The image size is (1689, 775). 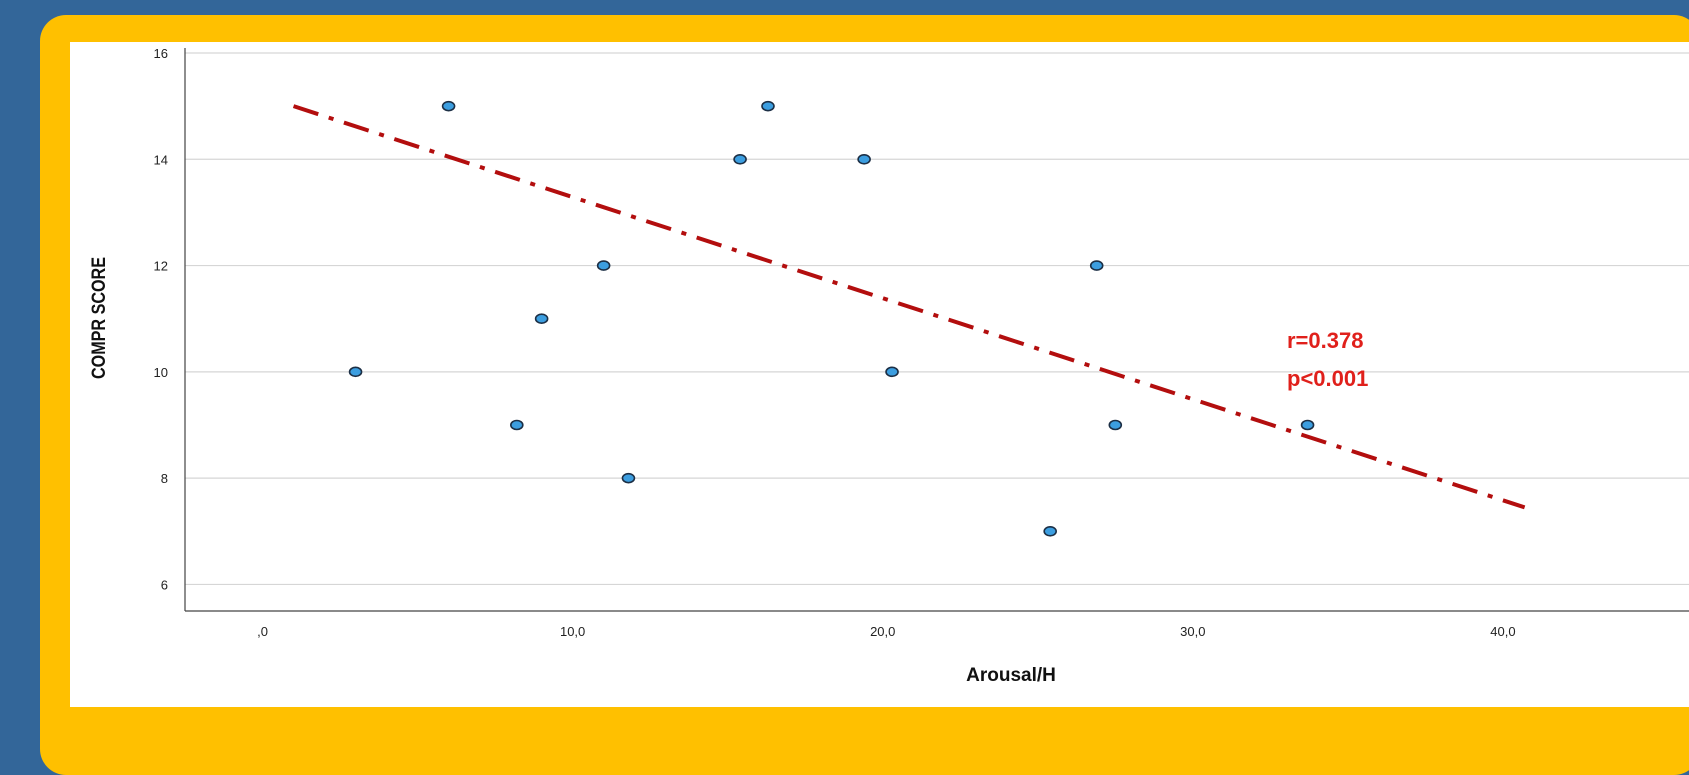 What do you see at coordinates (161, 372) in the screenshot?
I see `y-tick-label: 10` at bounding box center [161, 372].